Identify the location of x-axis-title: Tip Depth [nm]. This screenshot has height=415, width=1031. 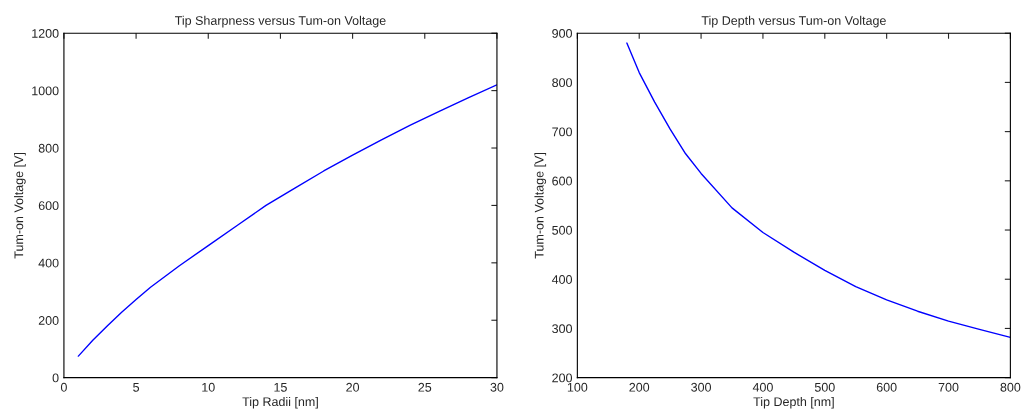
(793, 402).